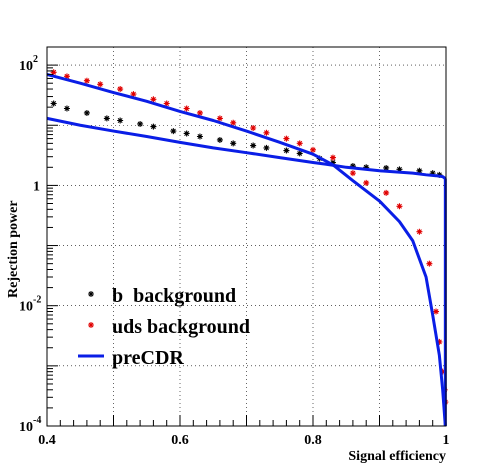  Describe the element at coordinates (181, 327) in the screenshot. I see `legend-label: uds background` at that location.